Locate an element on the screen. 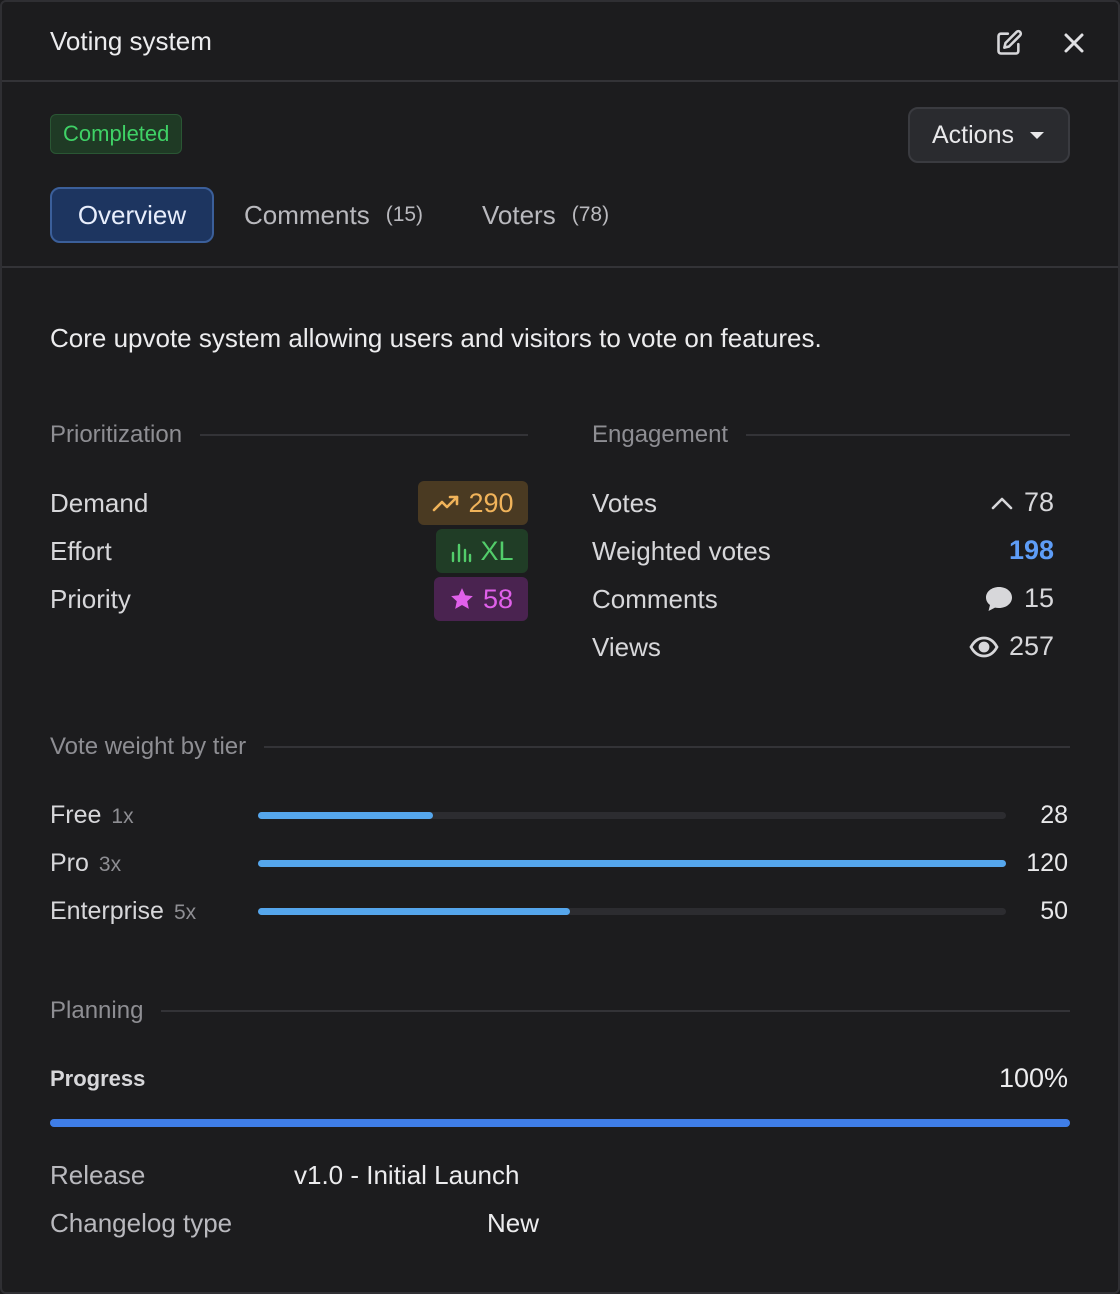  weighted-votes-value: 198 is located at coordinates (1031, 550).